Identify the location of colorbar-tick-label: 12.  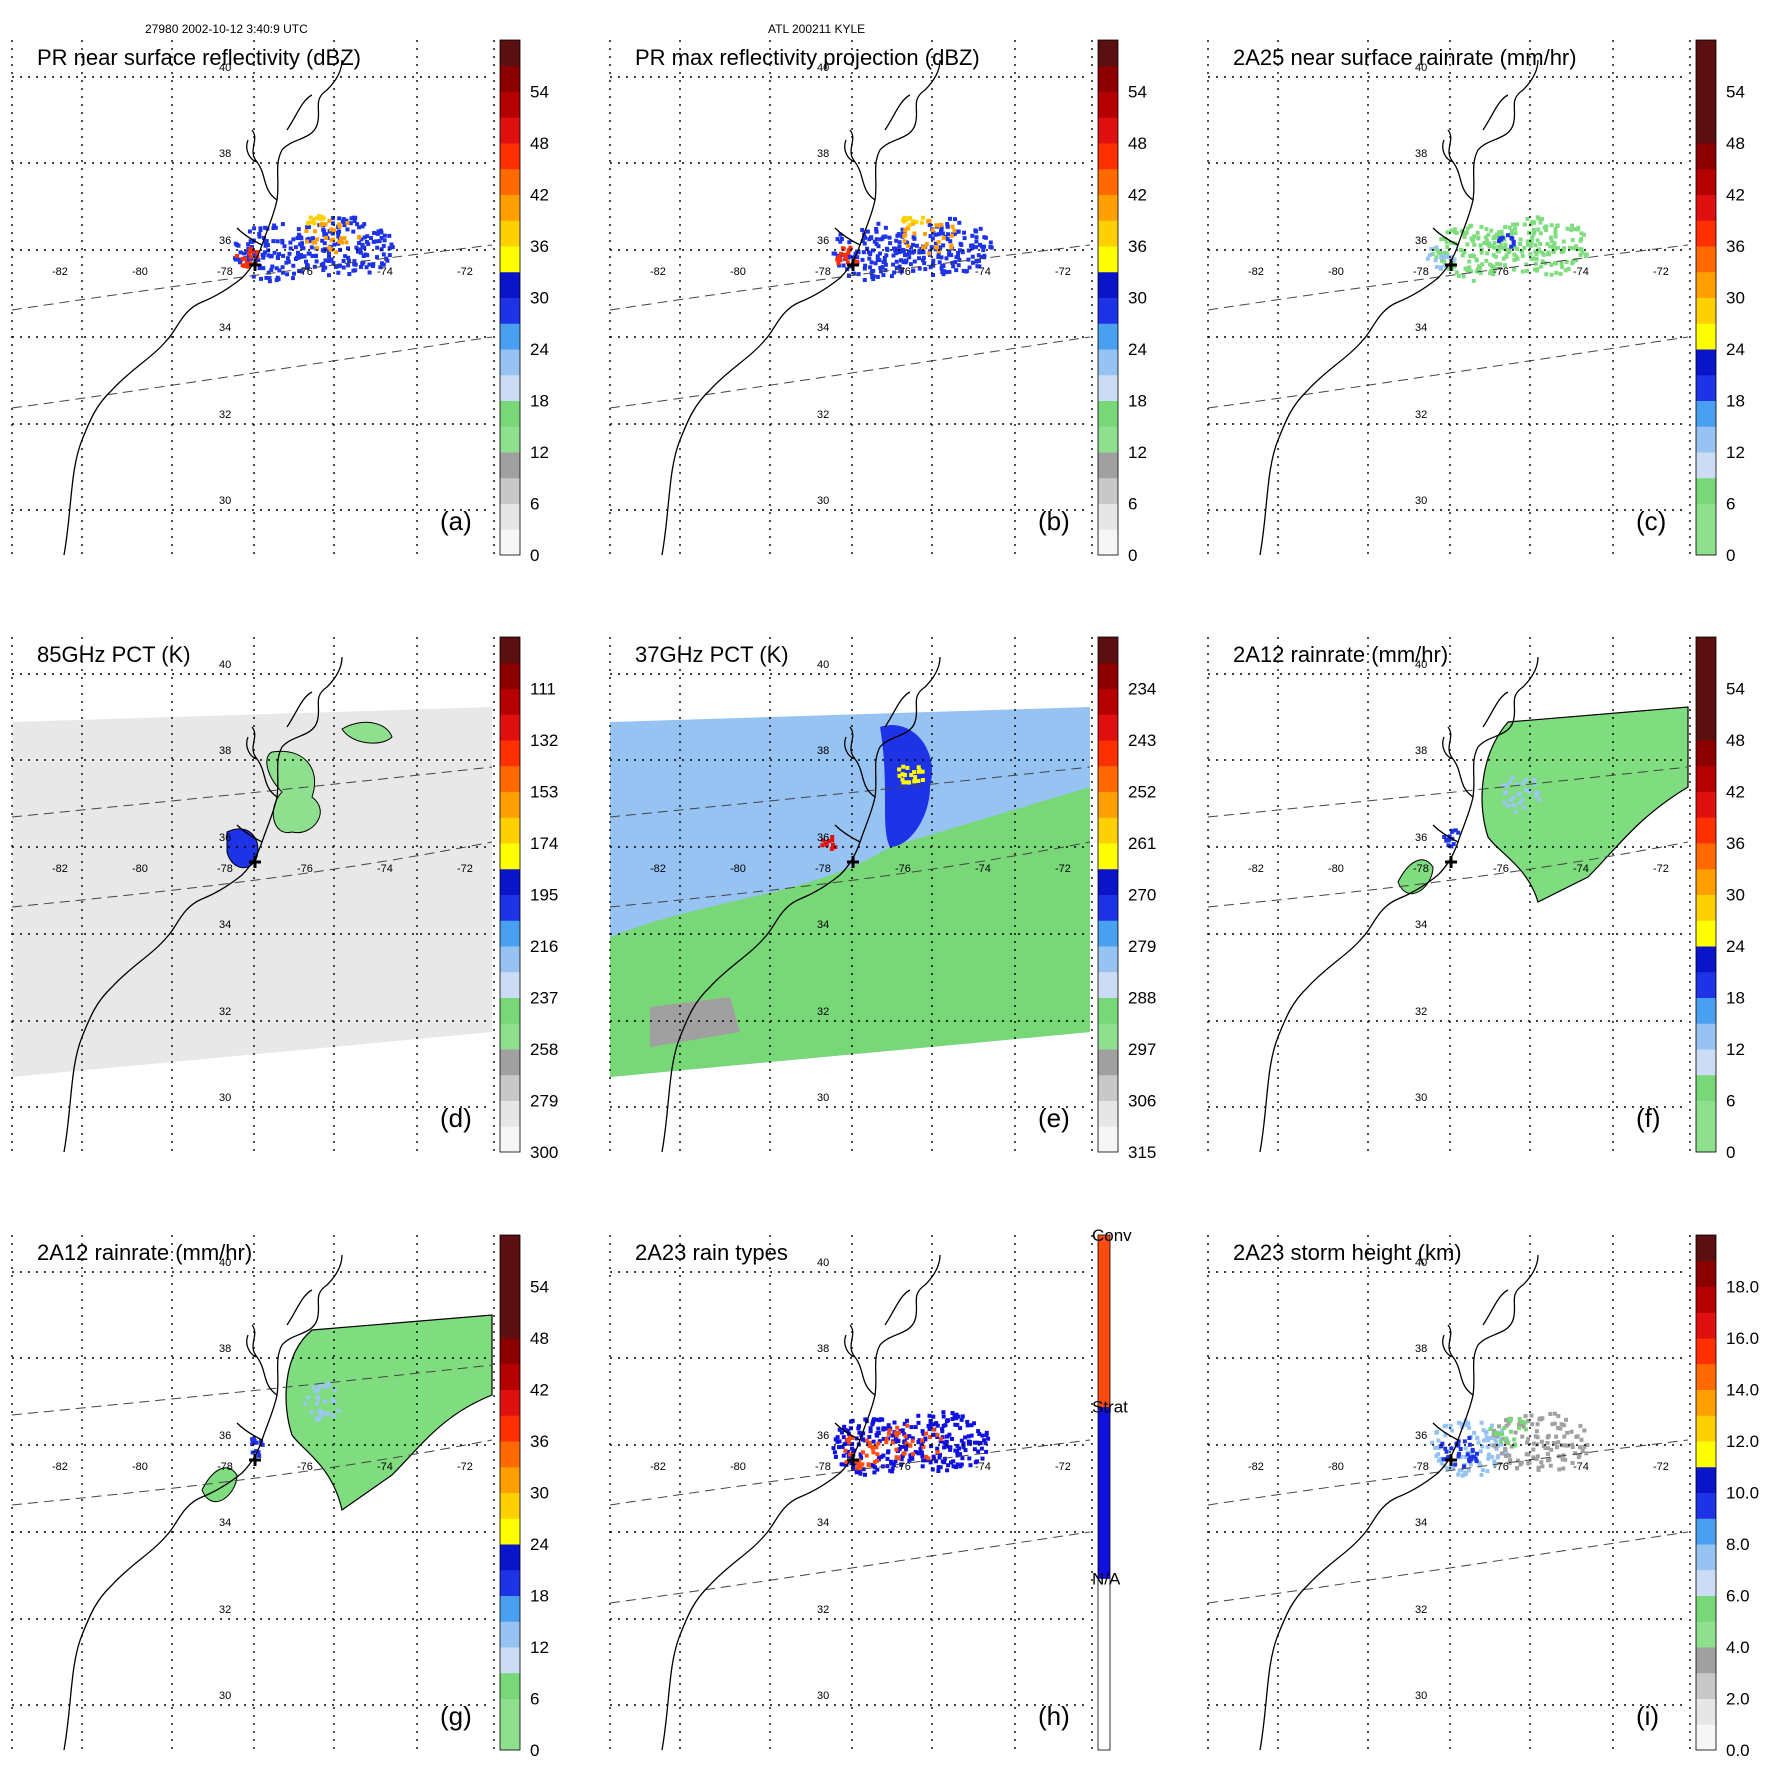
(539, 1647).